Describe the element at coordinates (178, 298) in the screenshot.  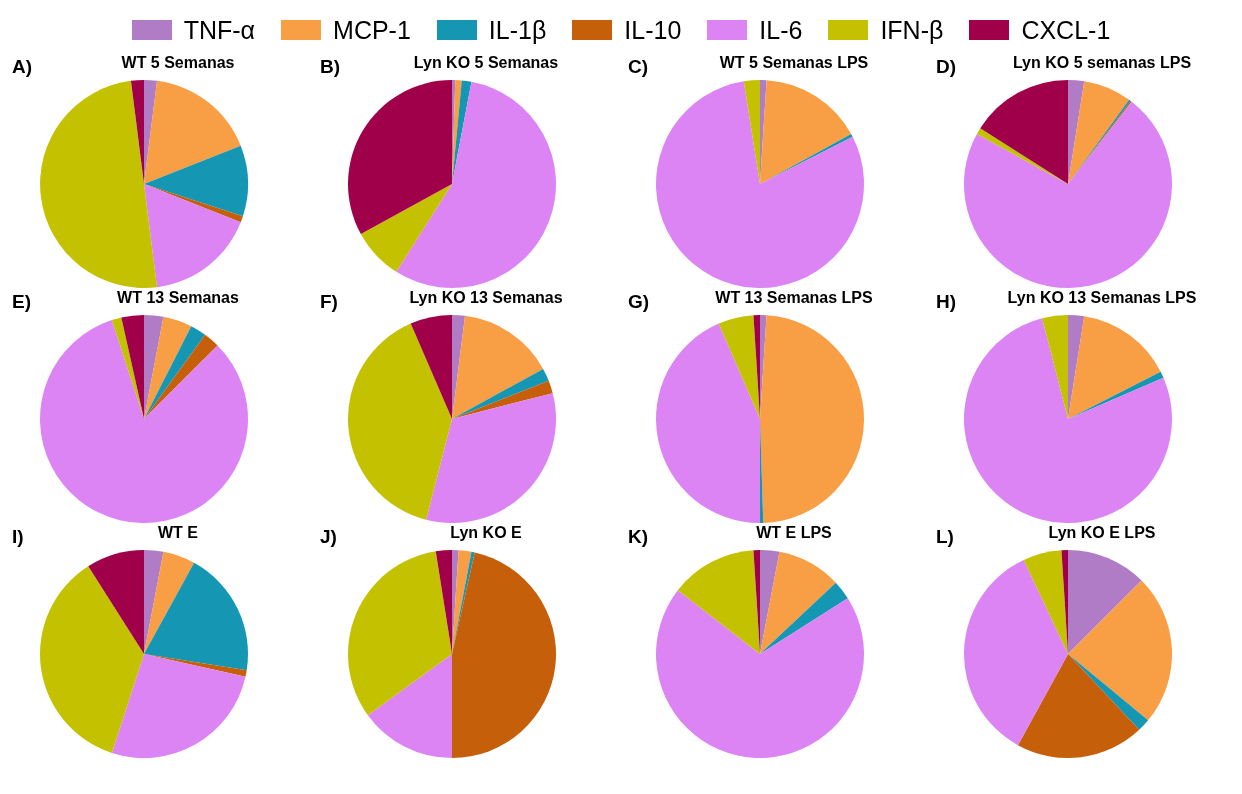
I see `chart-title: WT 13 Semanas` at that location.